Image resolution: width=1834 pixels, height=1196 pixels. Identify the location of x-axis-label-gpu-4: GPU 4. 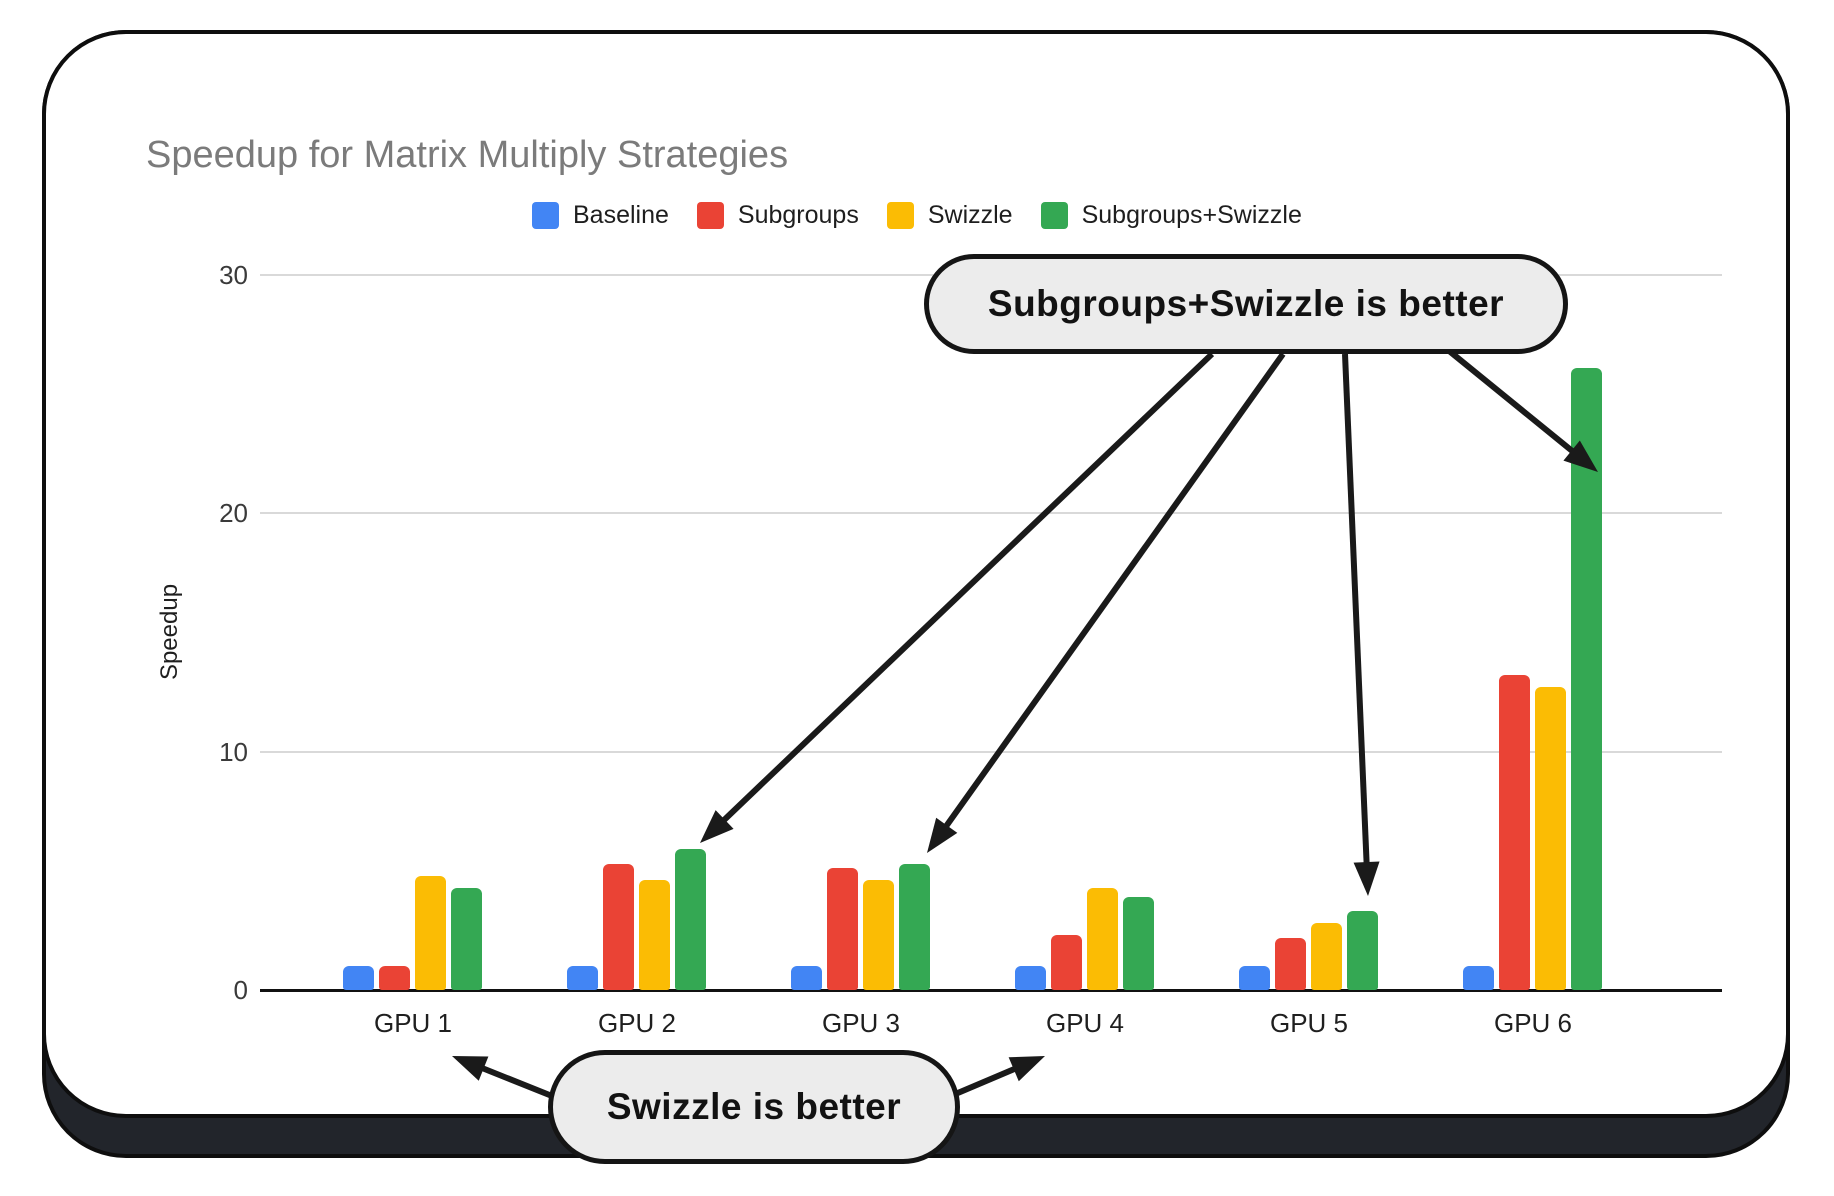
(1085, 1023).